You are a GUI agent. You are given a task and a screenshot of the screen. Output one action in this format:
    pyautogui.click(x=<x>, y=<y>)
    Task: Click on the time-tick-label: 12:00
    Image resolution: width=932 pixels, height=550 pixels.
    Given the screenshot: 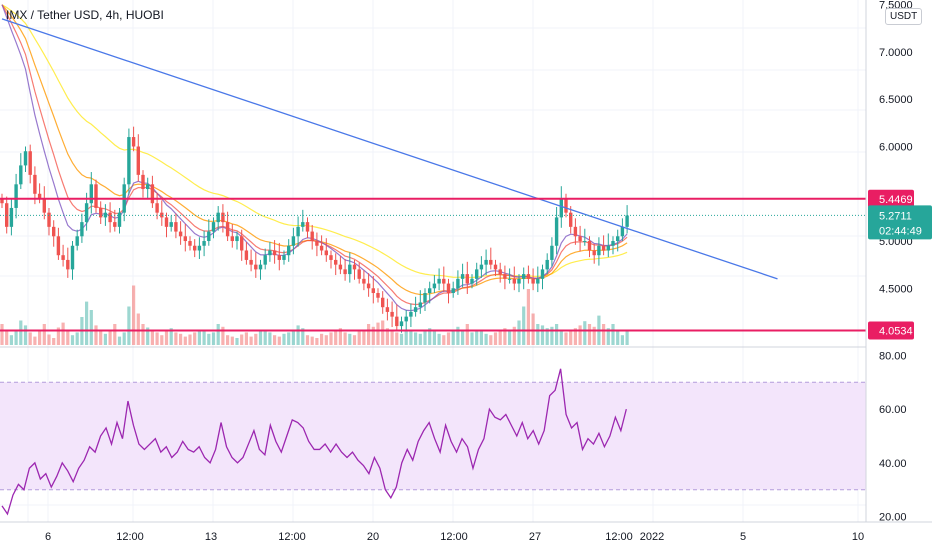 What is the action you would take?
    pyautogui.click(x=454, y=537)
    